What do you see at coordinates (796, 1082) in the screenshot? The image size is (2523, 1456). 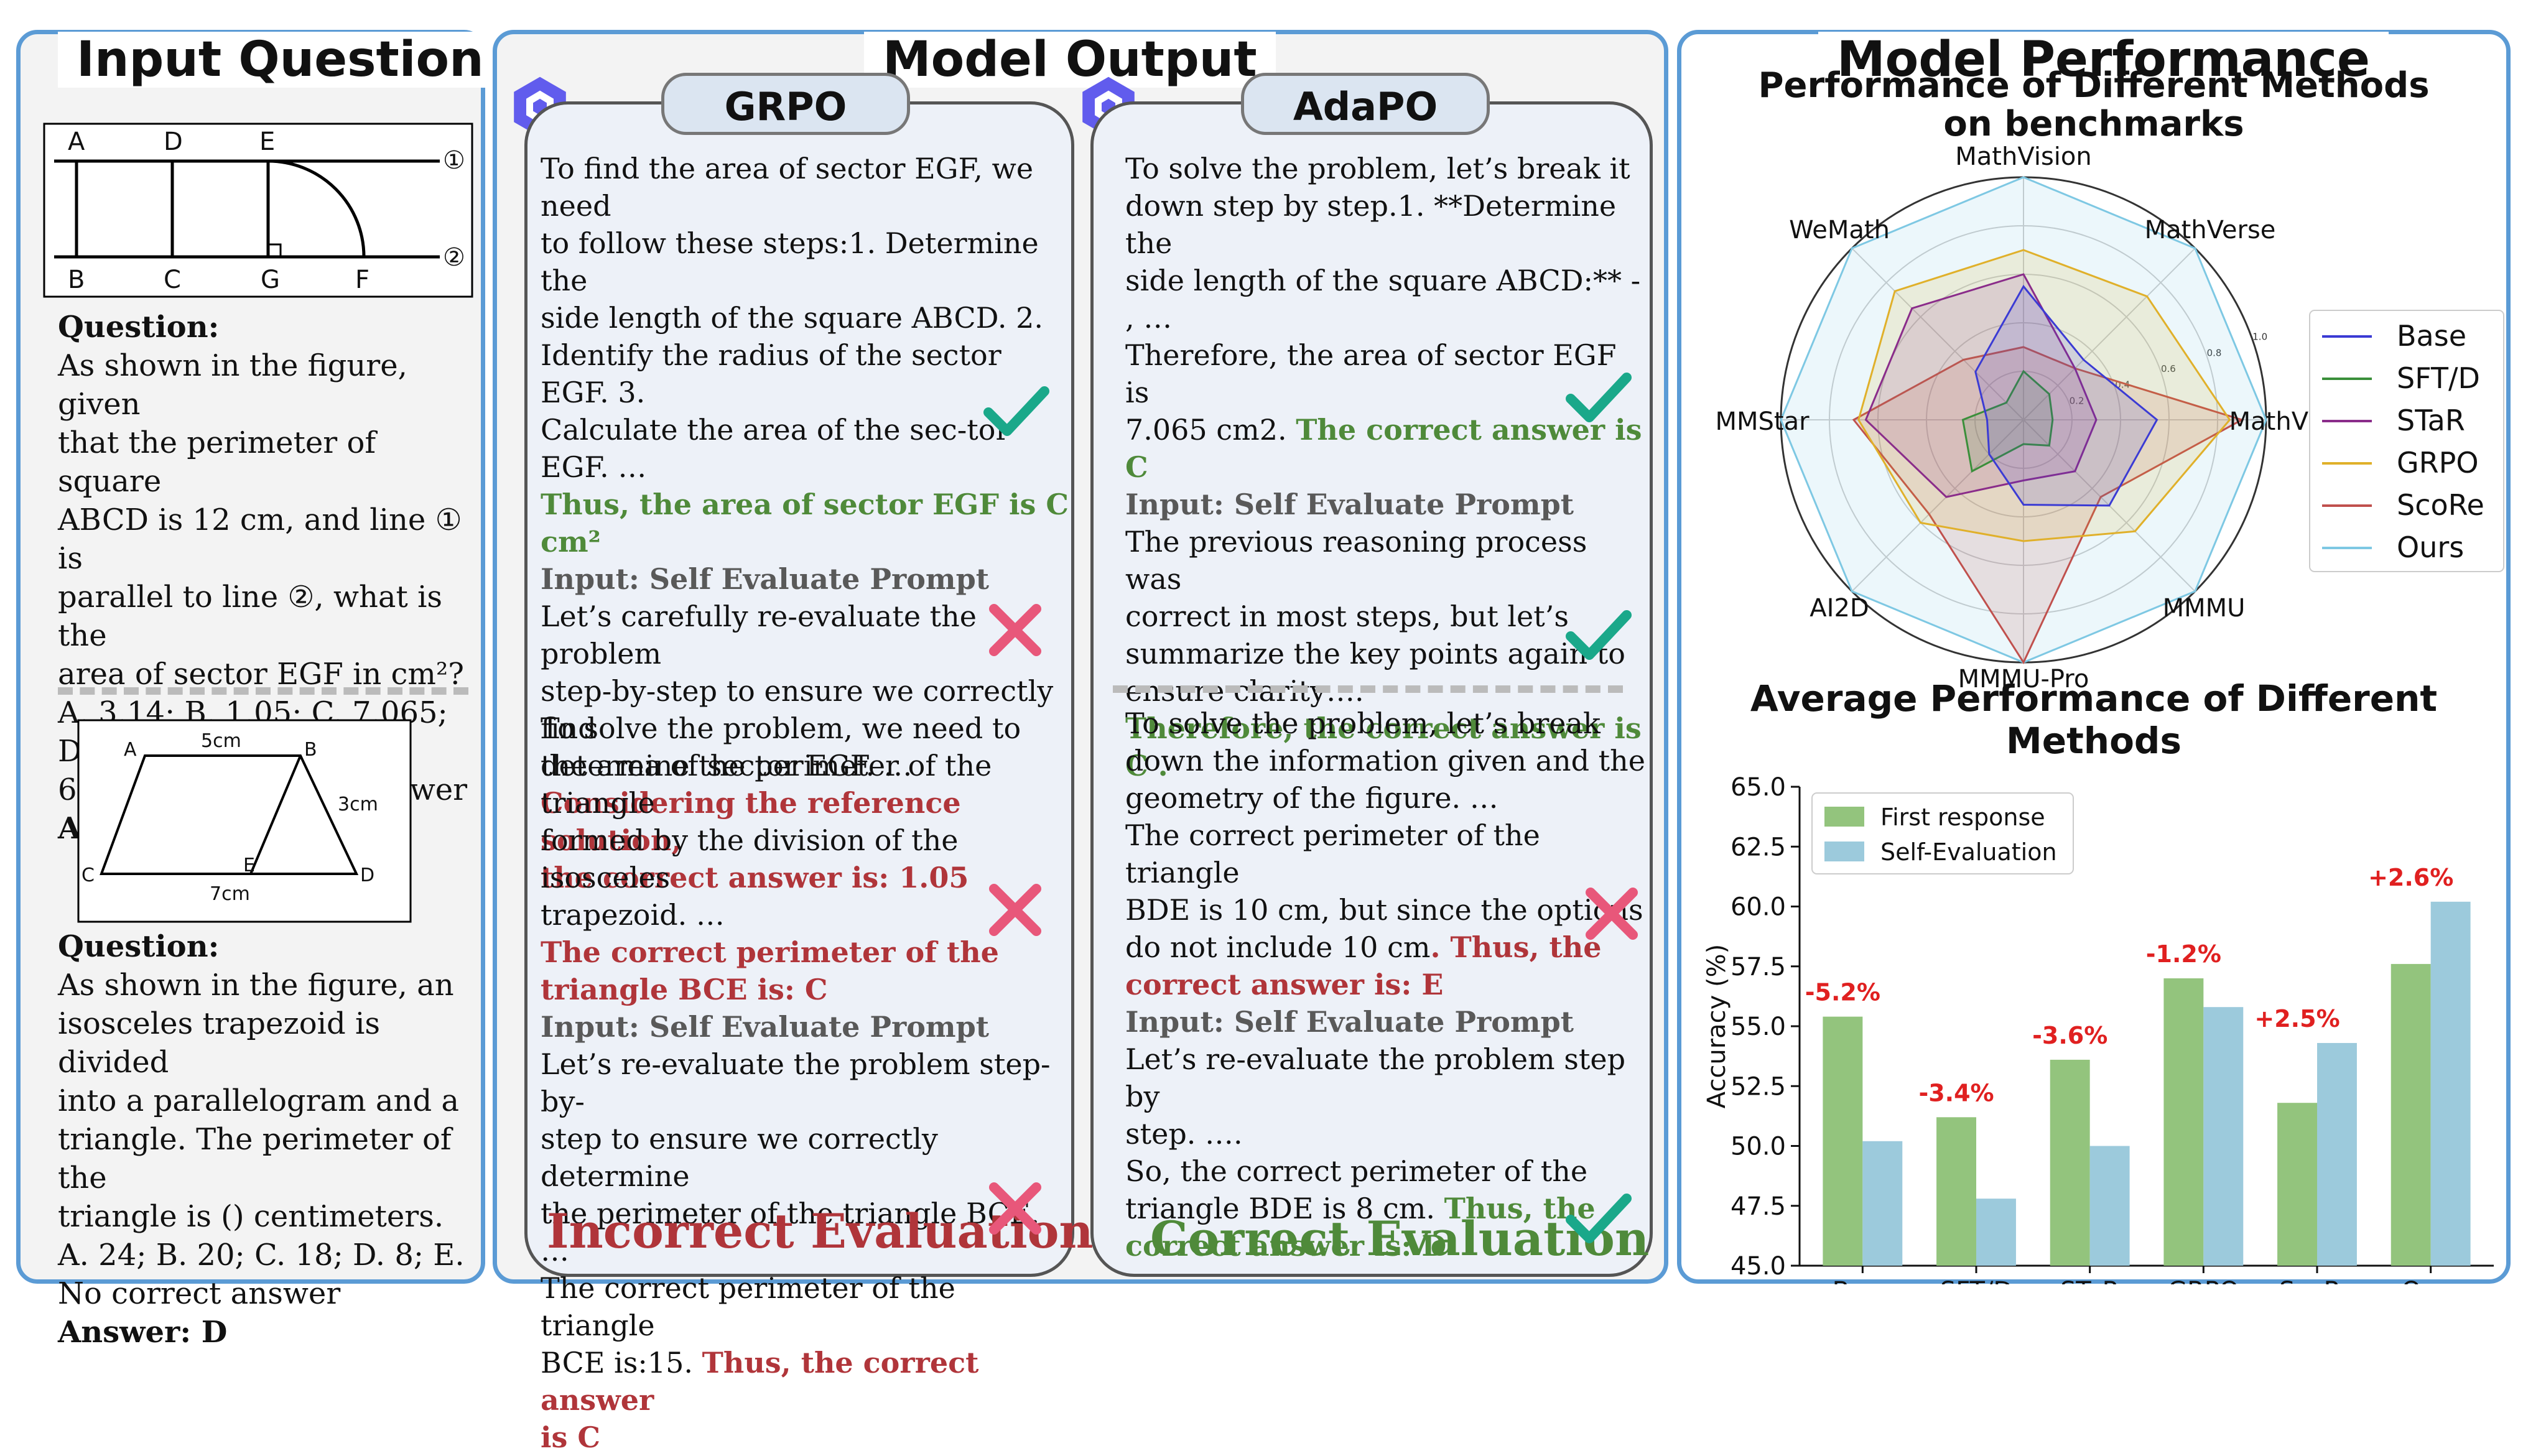 I see `text-line: Let’s re-evaluate the problem step-by-` at bounding box center [796, 1082].